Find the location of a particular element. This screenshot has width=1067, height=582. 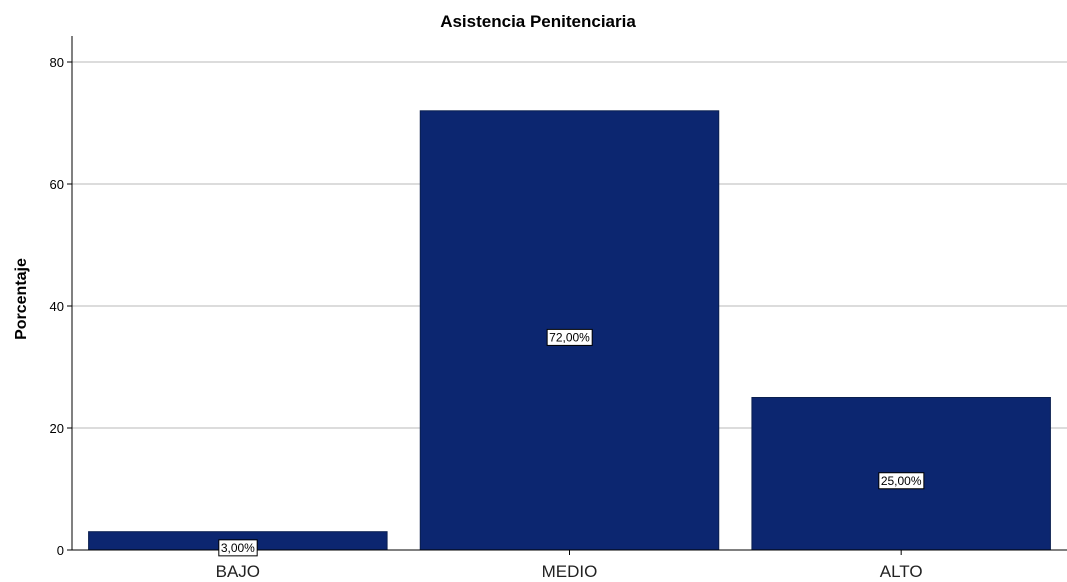

data-label: 72,00% is located at coordinates (569, 337).